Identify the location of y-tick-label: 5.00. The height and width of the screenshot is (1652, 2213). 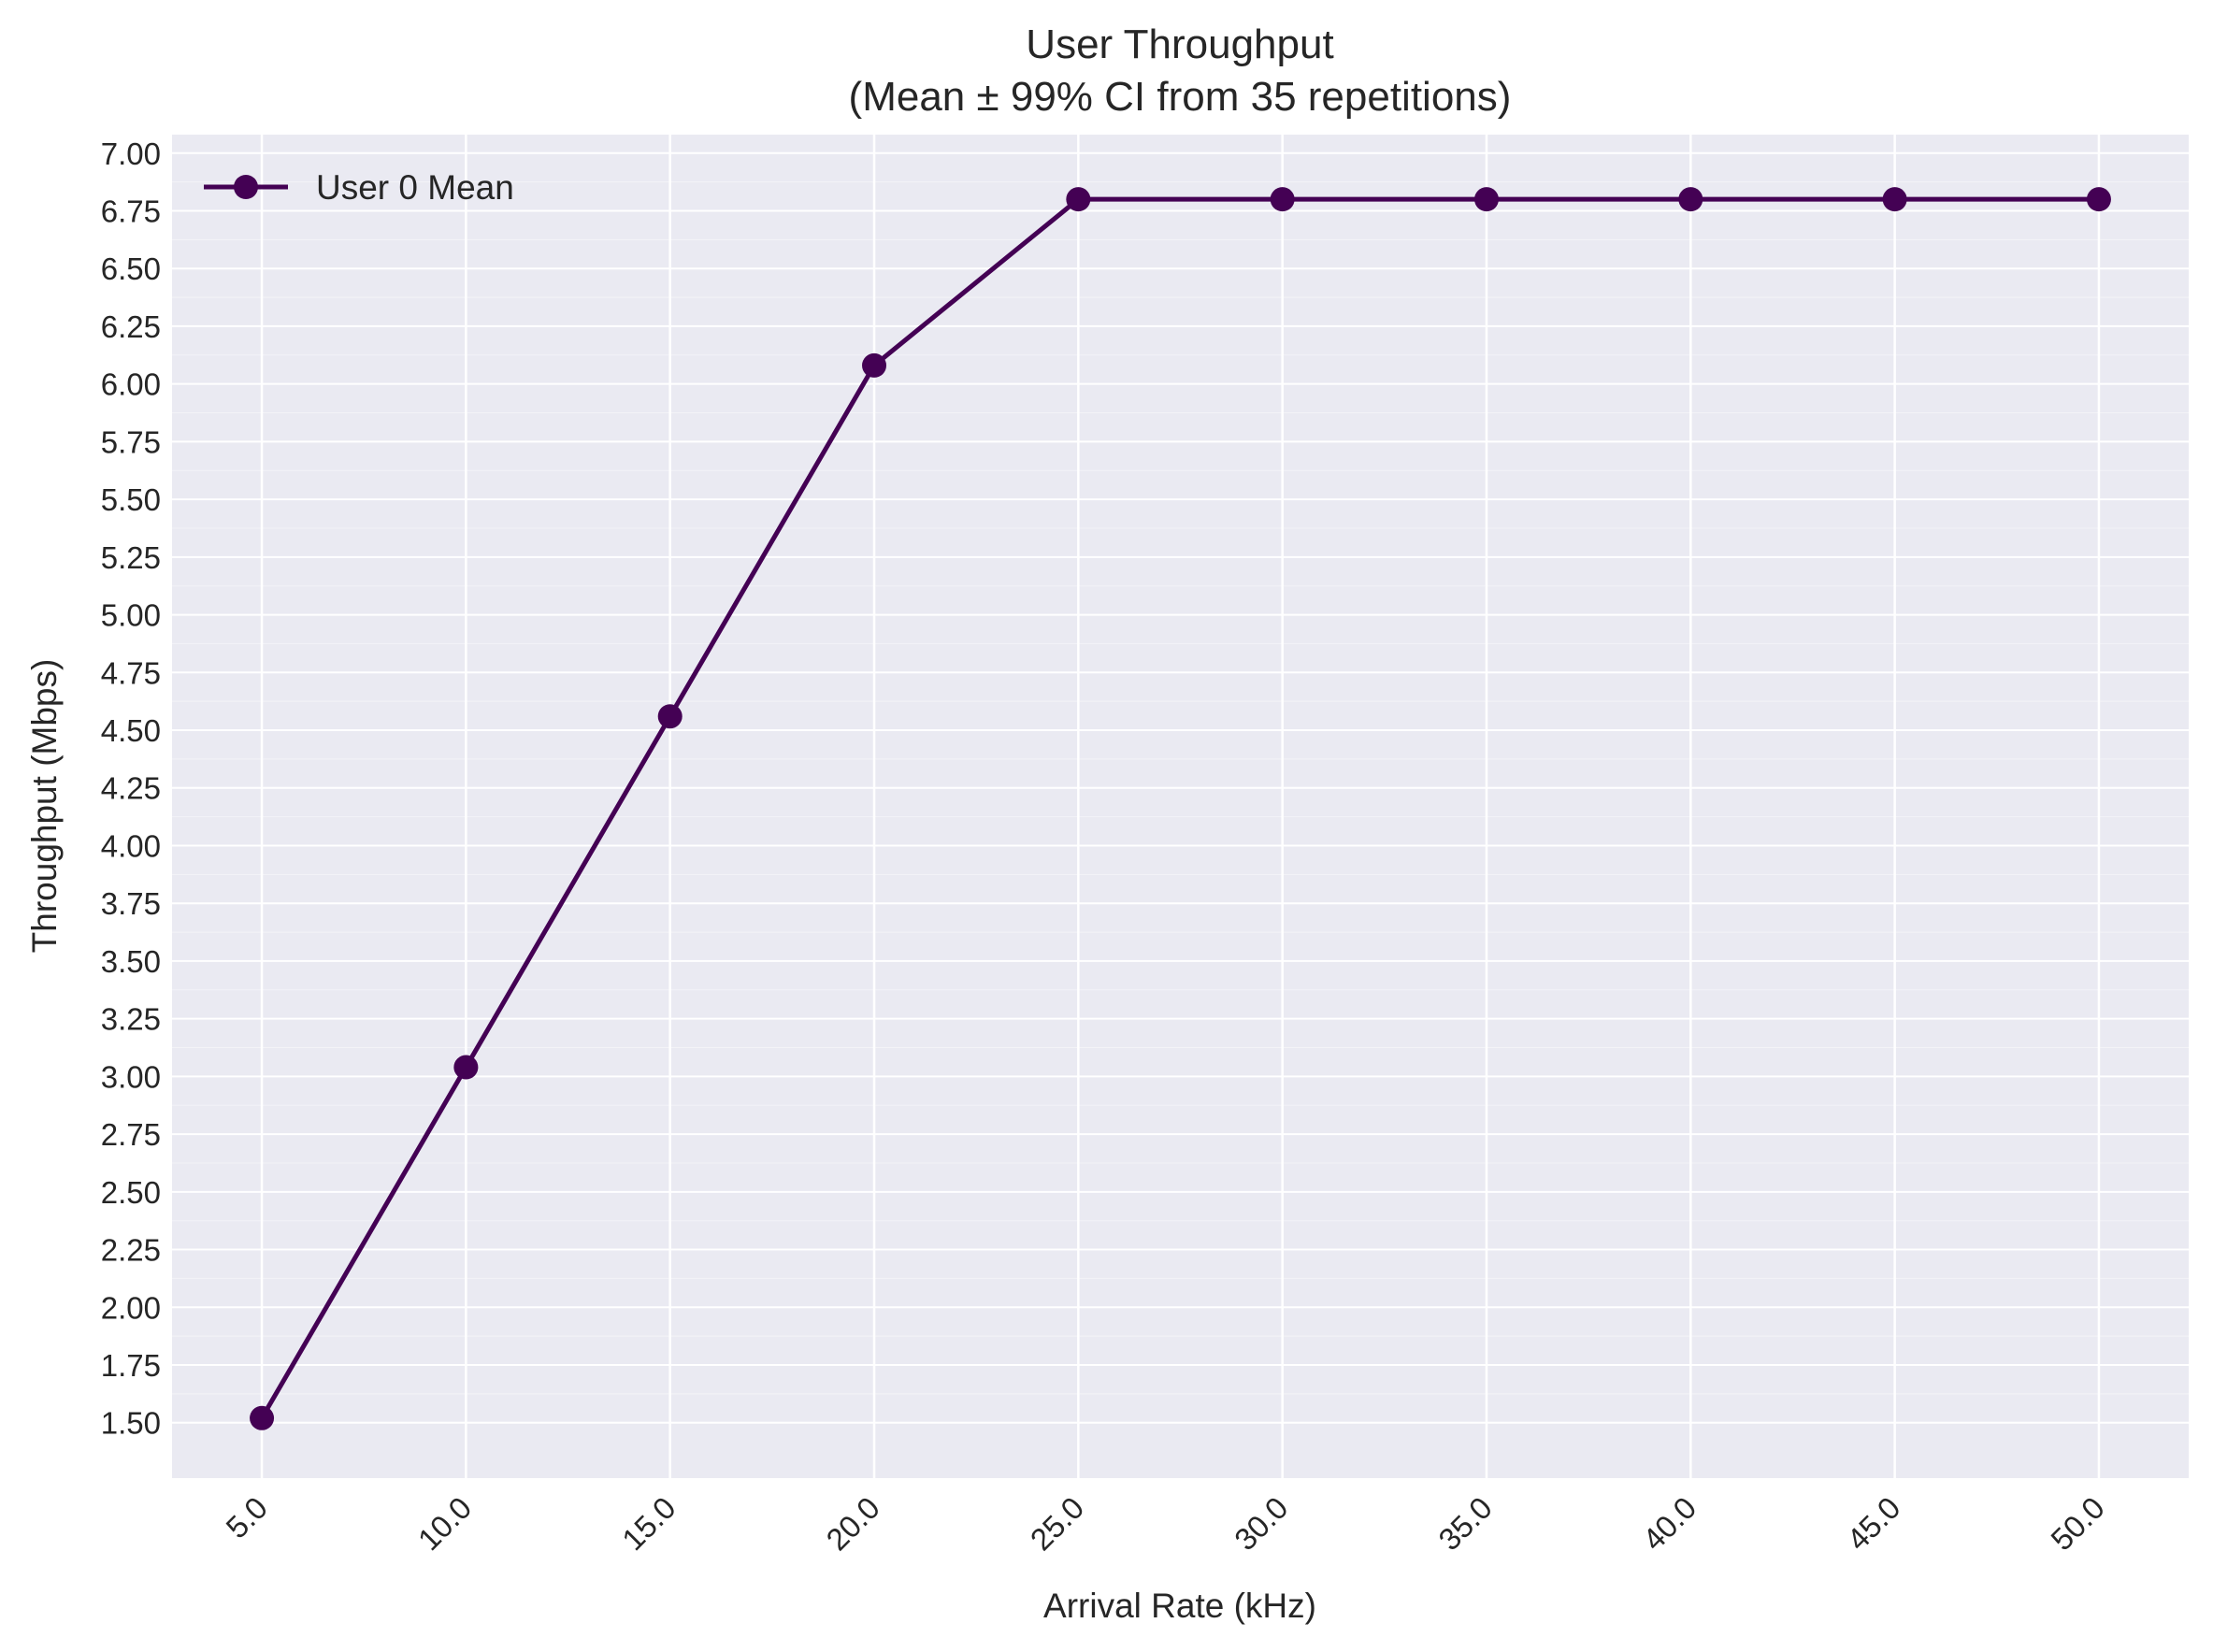
(131, 615).